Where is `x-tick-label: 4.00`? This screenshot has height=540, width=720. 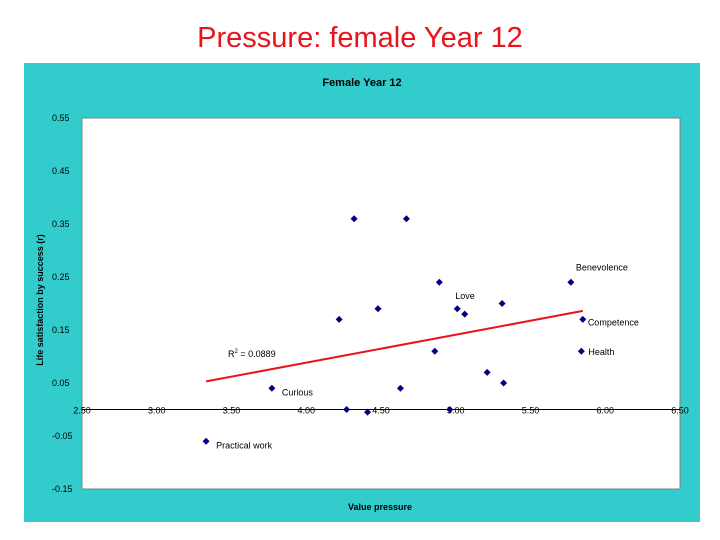
x-tick-label: 4.00 is located at coordinates (306, 411).